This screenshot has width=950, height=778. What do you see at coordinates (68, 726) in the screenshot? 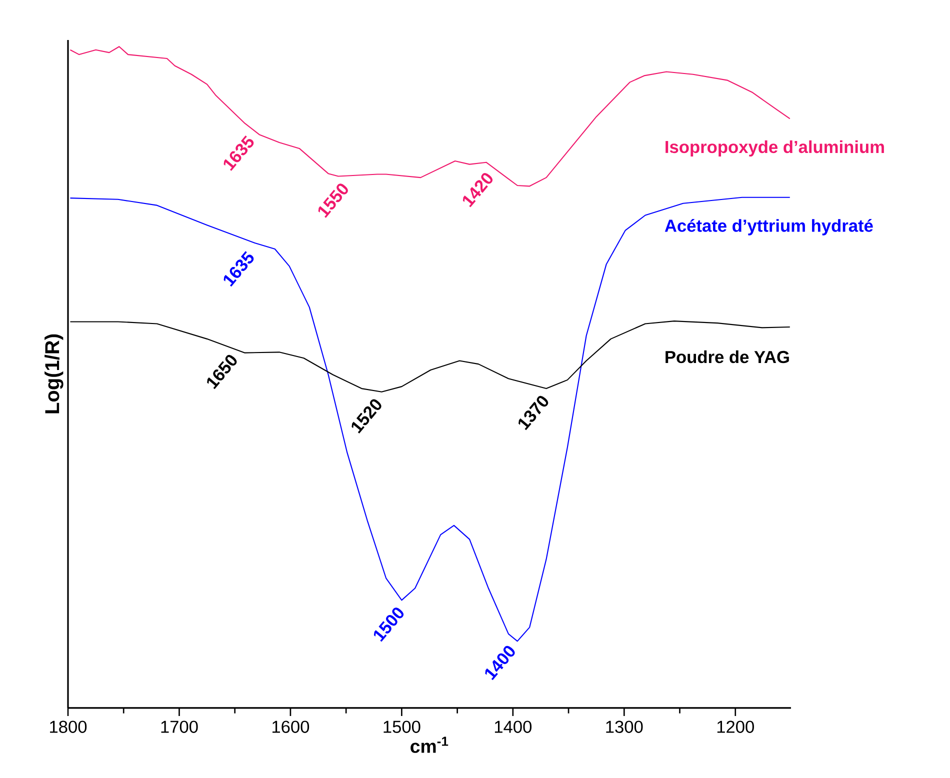
I see `x-tick-label: 1800` at bounding box center [68, 726].